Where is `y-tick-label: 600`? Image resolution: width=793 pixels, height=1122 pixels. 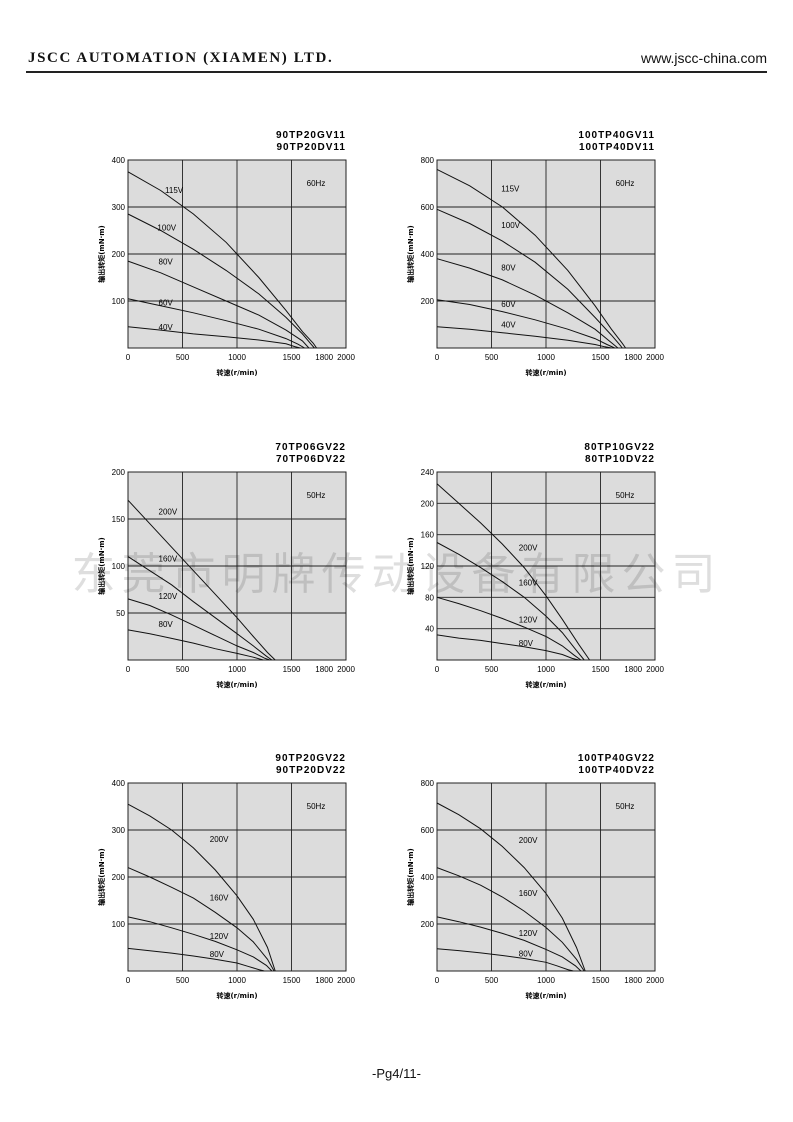
y-tick-label: 600 is located at coordinates (428, 830).